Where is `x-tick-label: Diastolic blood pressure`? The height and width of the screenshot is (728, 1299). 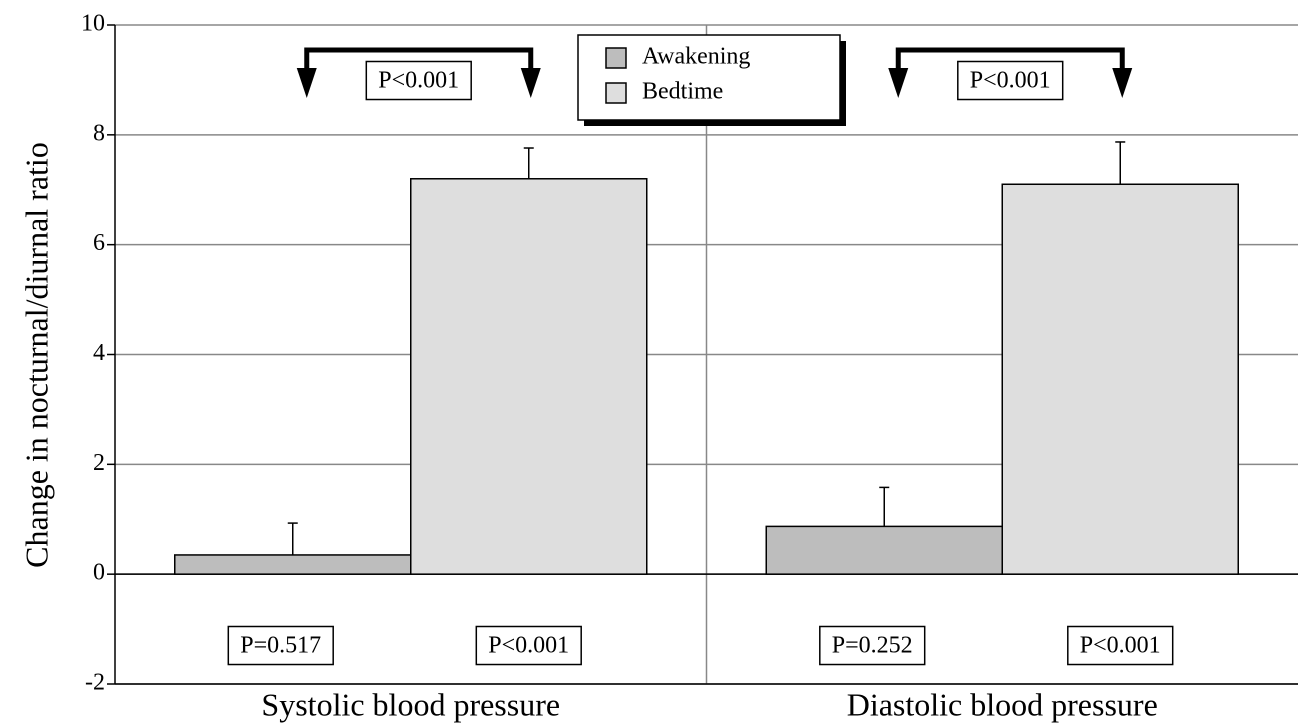 x-tick-label: Diastolic blood pressure is located at coordinates (1002, 704).